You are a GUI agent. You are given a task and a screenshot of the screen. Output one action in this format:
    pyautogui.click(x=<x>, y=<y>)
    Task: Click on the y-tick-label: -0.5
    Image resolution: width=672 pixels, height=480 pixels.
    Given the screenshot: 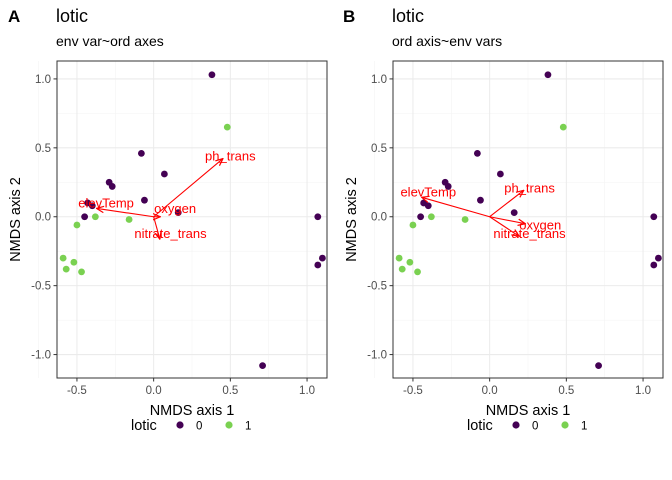 What is the action you would take?
    pyautogui.click(x=377, y=287)
    